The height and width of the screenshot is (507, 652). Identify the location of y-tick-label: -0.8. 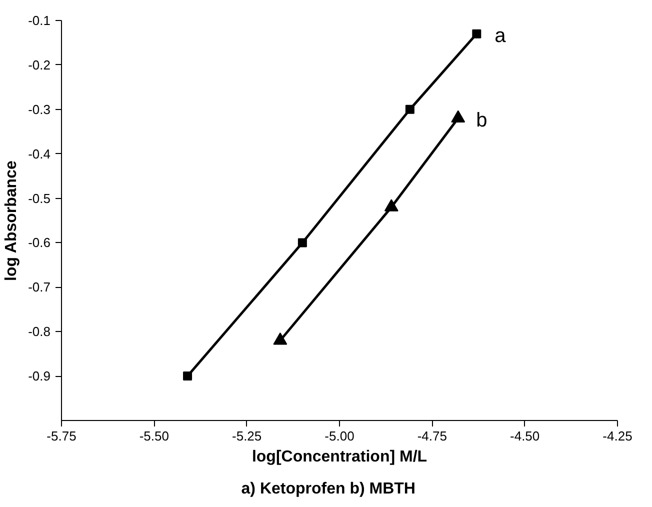
(39, 332).